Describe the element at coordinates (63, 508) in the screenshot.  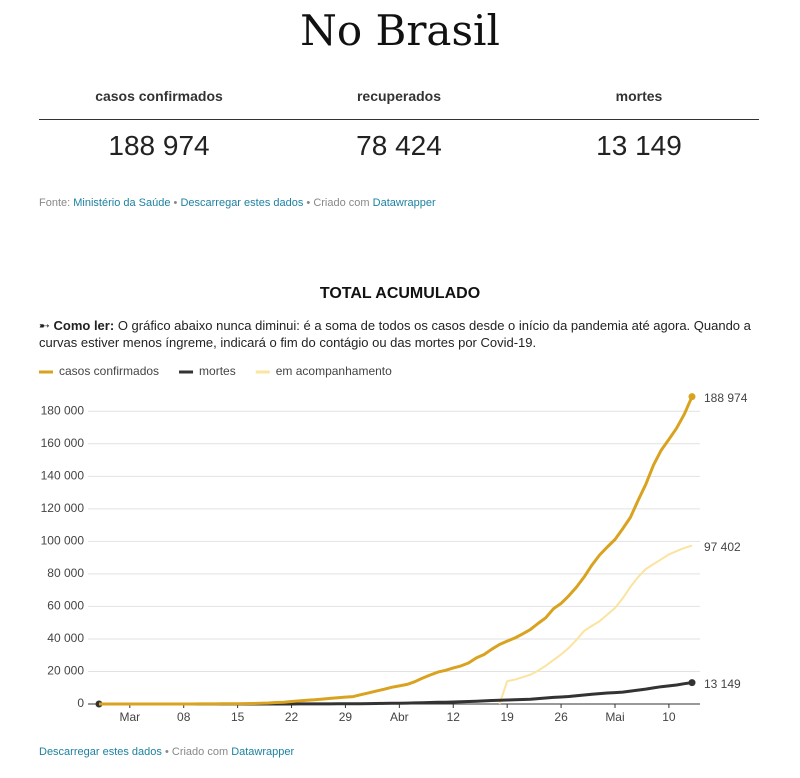
I see `y-tick-label: 120 000` at that location.